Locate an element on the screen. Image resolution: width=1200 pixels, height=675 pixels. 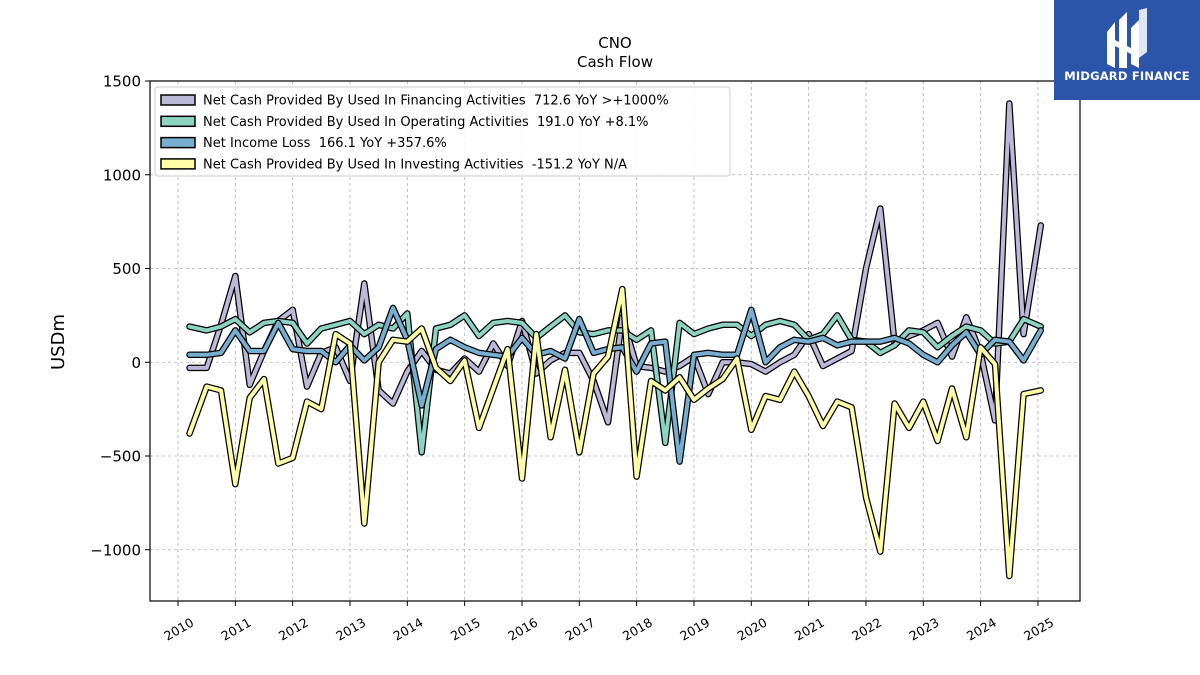
x-tick-label: 2016 is located at coordinates (522, 629).